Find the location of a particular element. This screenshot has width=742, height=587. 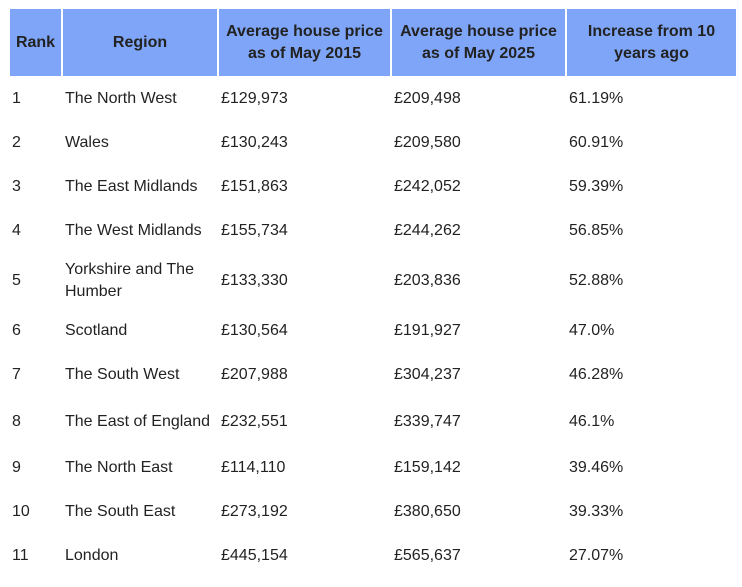

price-2025-cell: £339,747 is located at coordinates (427, 421).